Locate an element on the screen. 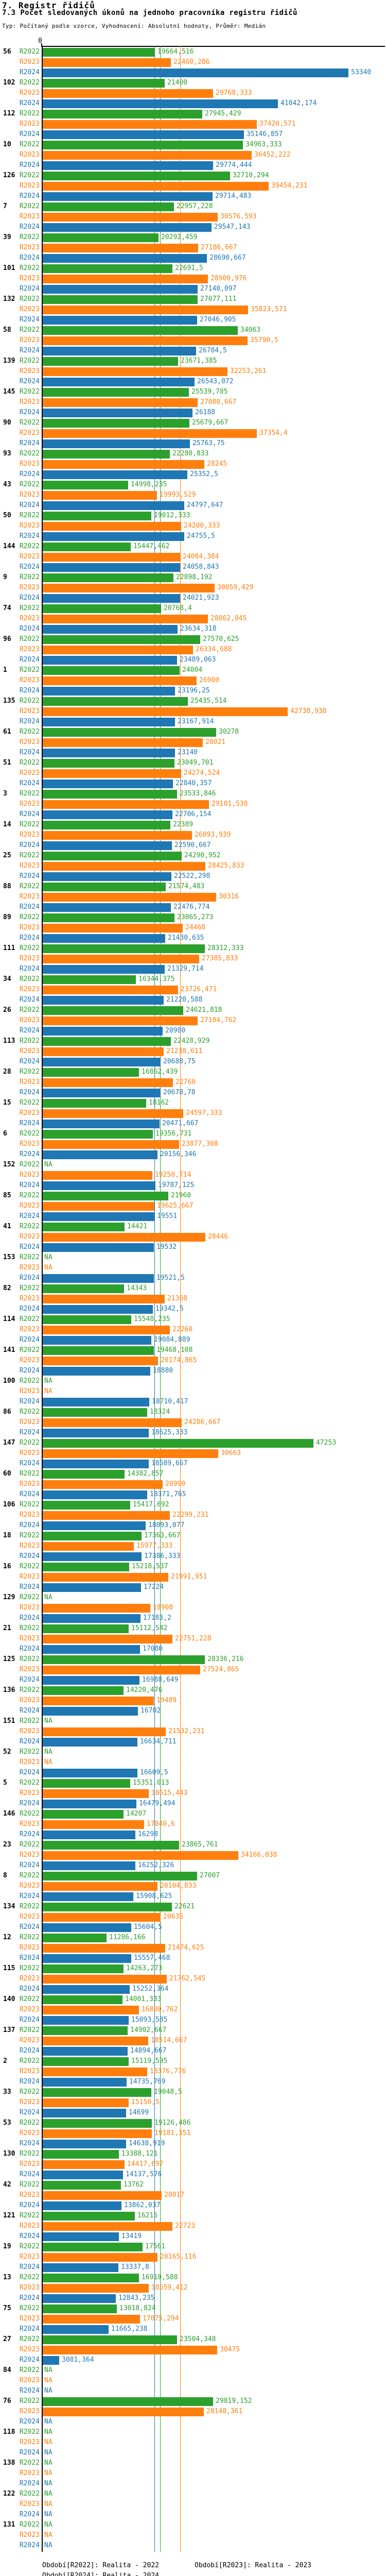  y-axis-line is located at coordinates (43, 1299).